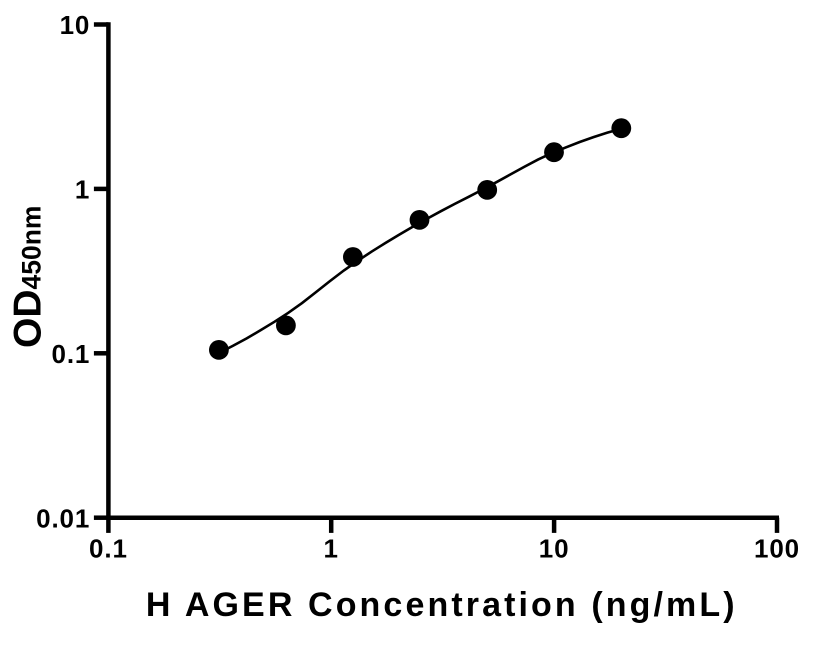 The height and width of the screenshot is (645, 816). What do you see at coordinates (777, 548) in the screenshot?
I see `svg-text: 100` at bounding box center [777, 548].